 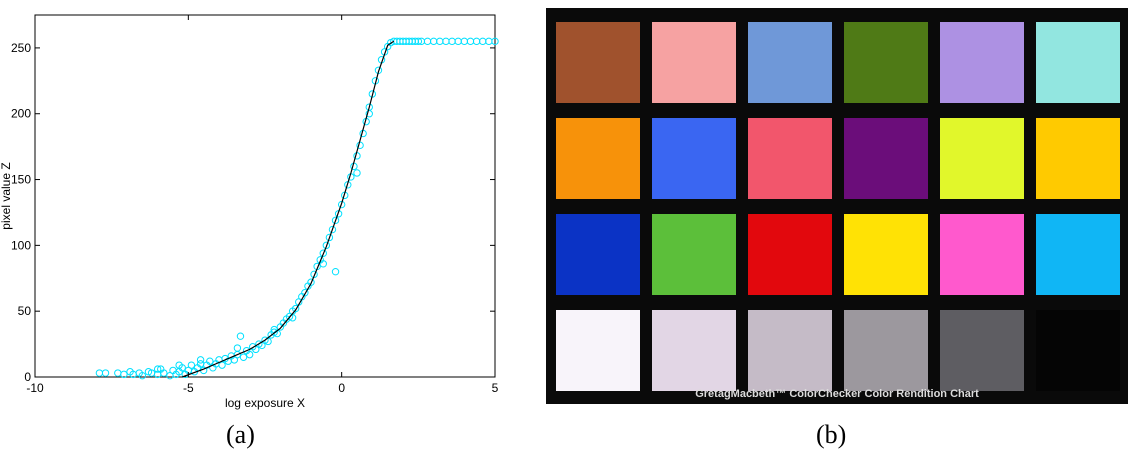 What do you see at coordinates (694, 62) in the screenshot?
I see `color-patch-r1-c2` at bounding box center [694, 62].